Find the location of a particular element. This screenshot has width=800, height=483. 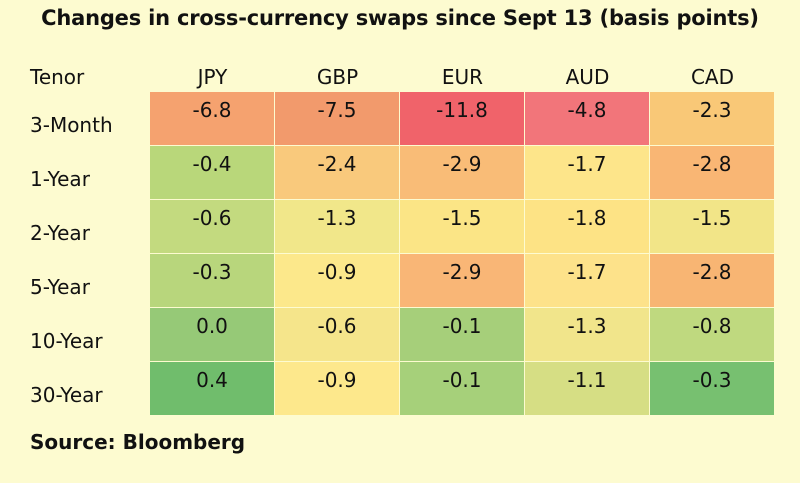

heatmap-cell: -7.5 is located at coordinates (337, 119).